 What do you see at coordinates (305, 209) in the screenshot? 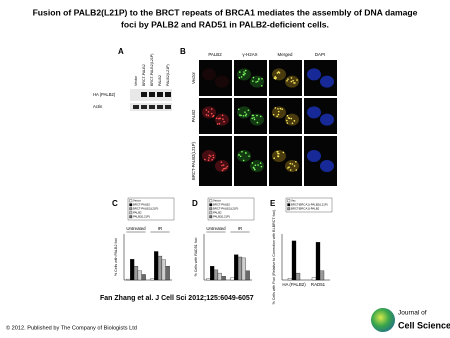
I see `legend-label: BRCT(BRCA1)-PALB2` at bounding box center [305, 209].